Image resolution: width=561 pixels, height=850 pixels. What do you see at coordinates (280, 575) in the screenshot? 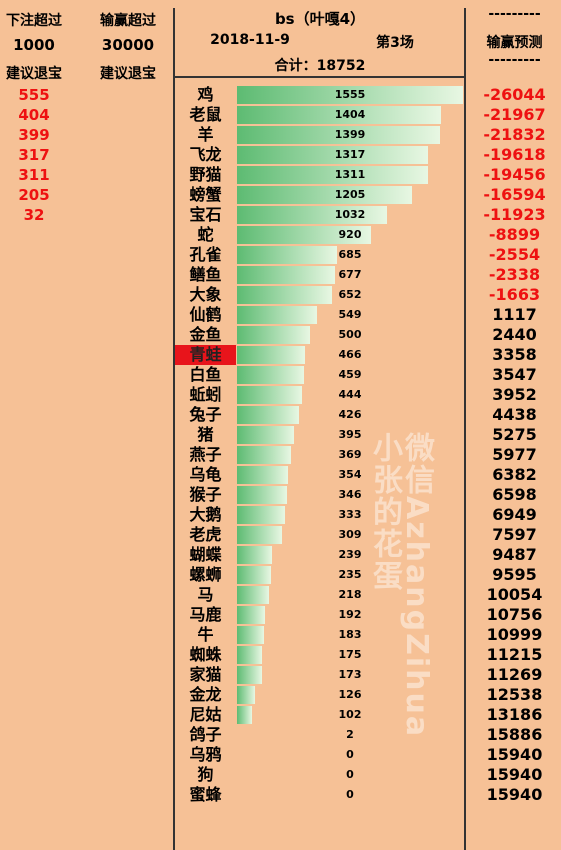
I see `bar-row: 螺蛳 235 9595` at bounding box center [280, 575].